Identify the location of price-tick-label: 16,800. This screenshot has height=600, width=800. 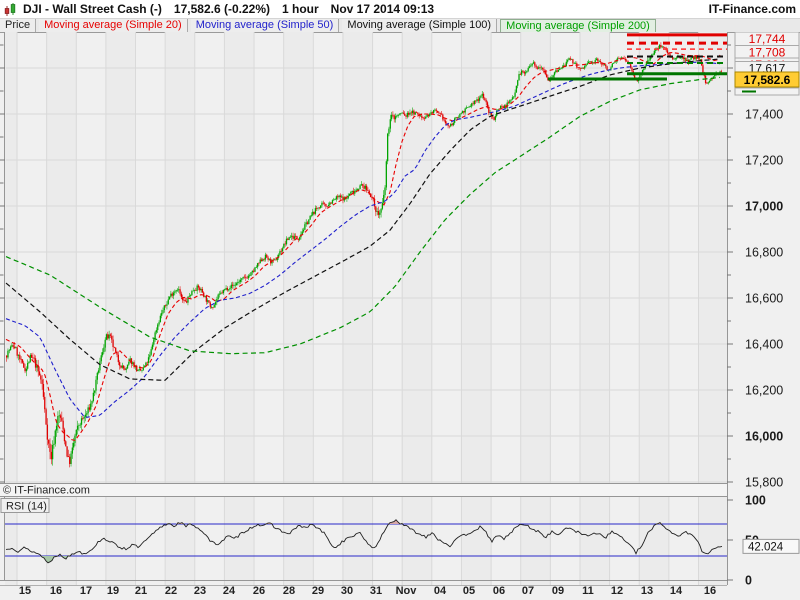
(764, 253).